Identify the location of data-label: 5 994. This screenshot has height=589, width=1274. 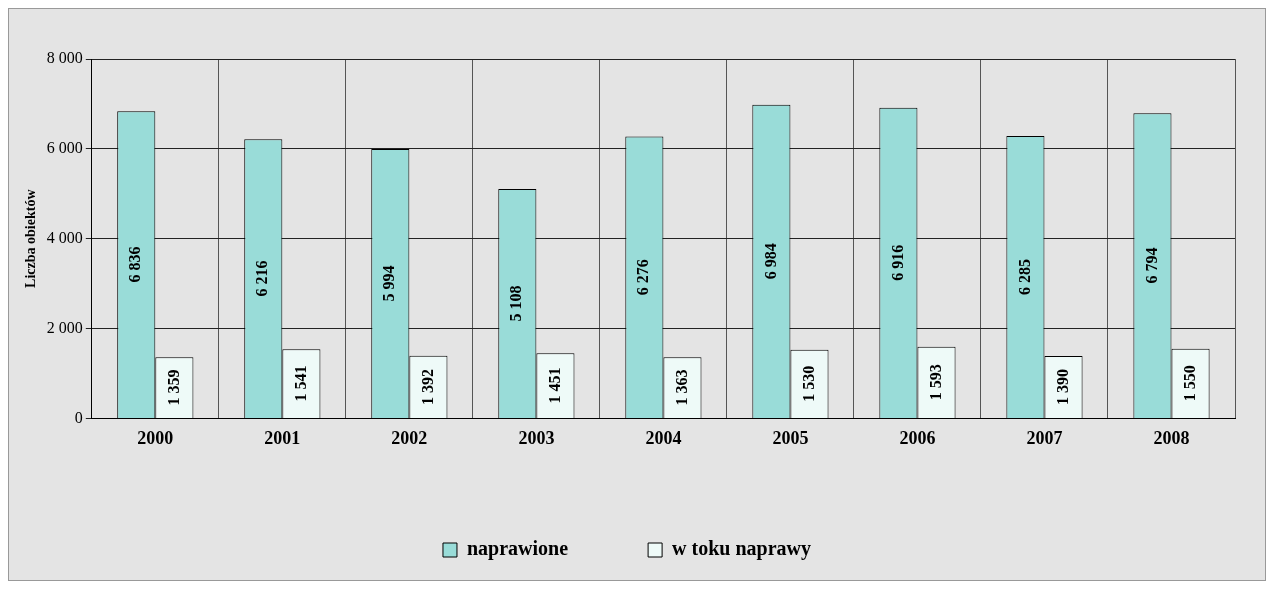
(389, 283).